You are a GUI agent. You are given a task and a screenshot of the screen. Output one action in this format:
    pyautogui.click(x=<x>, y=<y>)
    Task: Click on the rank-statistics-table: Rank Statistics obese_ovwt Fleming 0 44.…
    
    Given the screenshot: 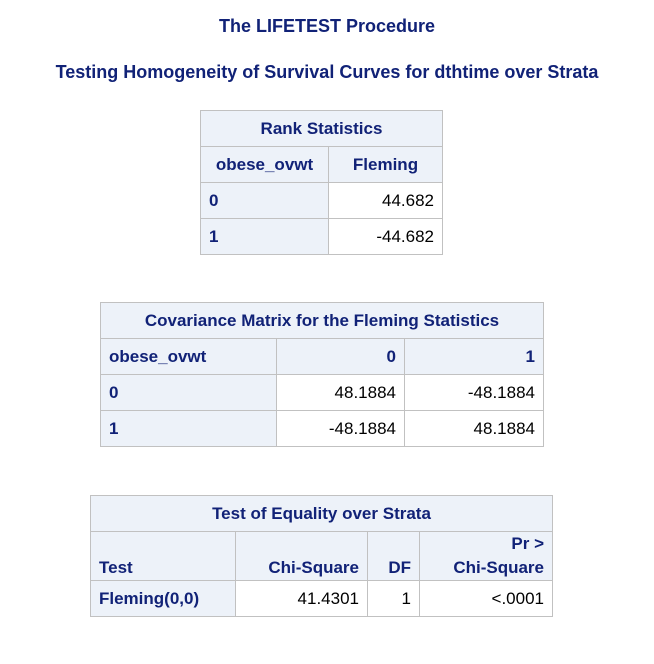 What is the action you would take?
    pyautogui.click(x=321, y=182)
    